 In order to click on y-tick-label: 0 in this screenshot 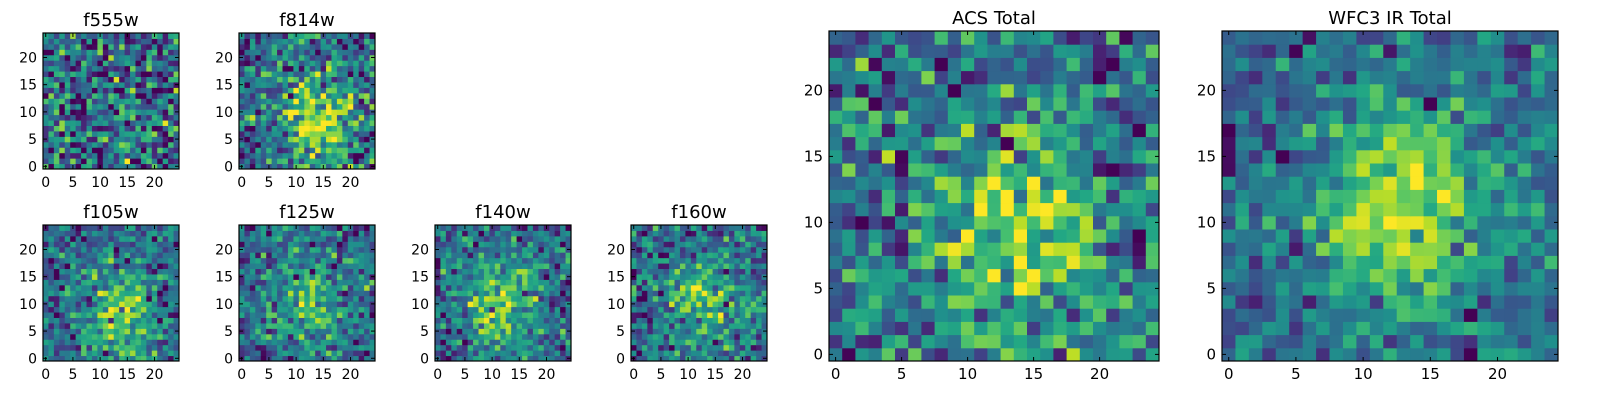, I will do `click(228, 359)`.